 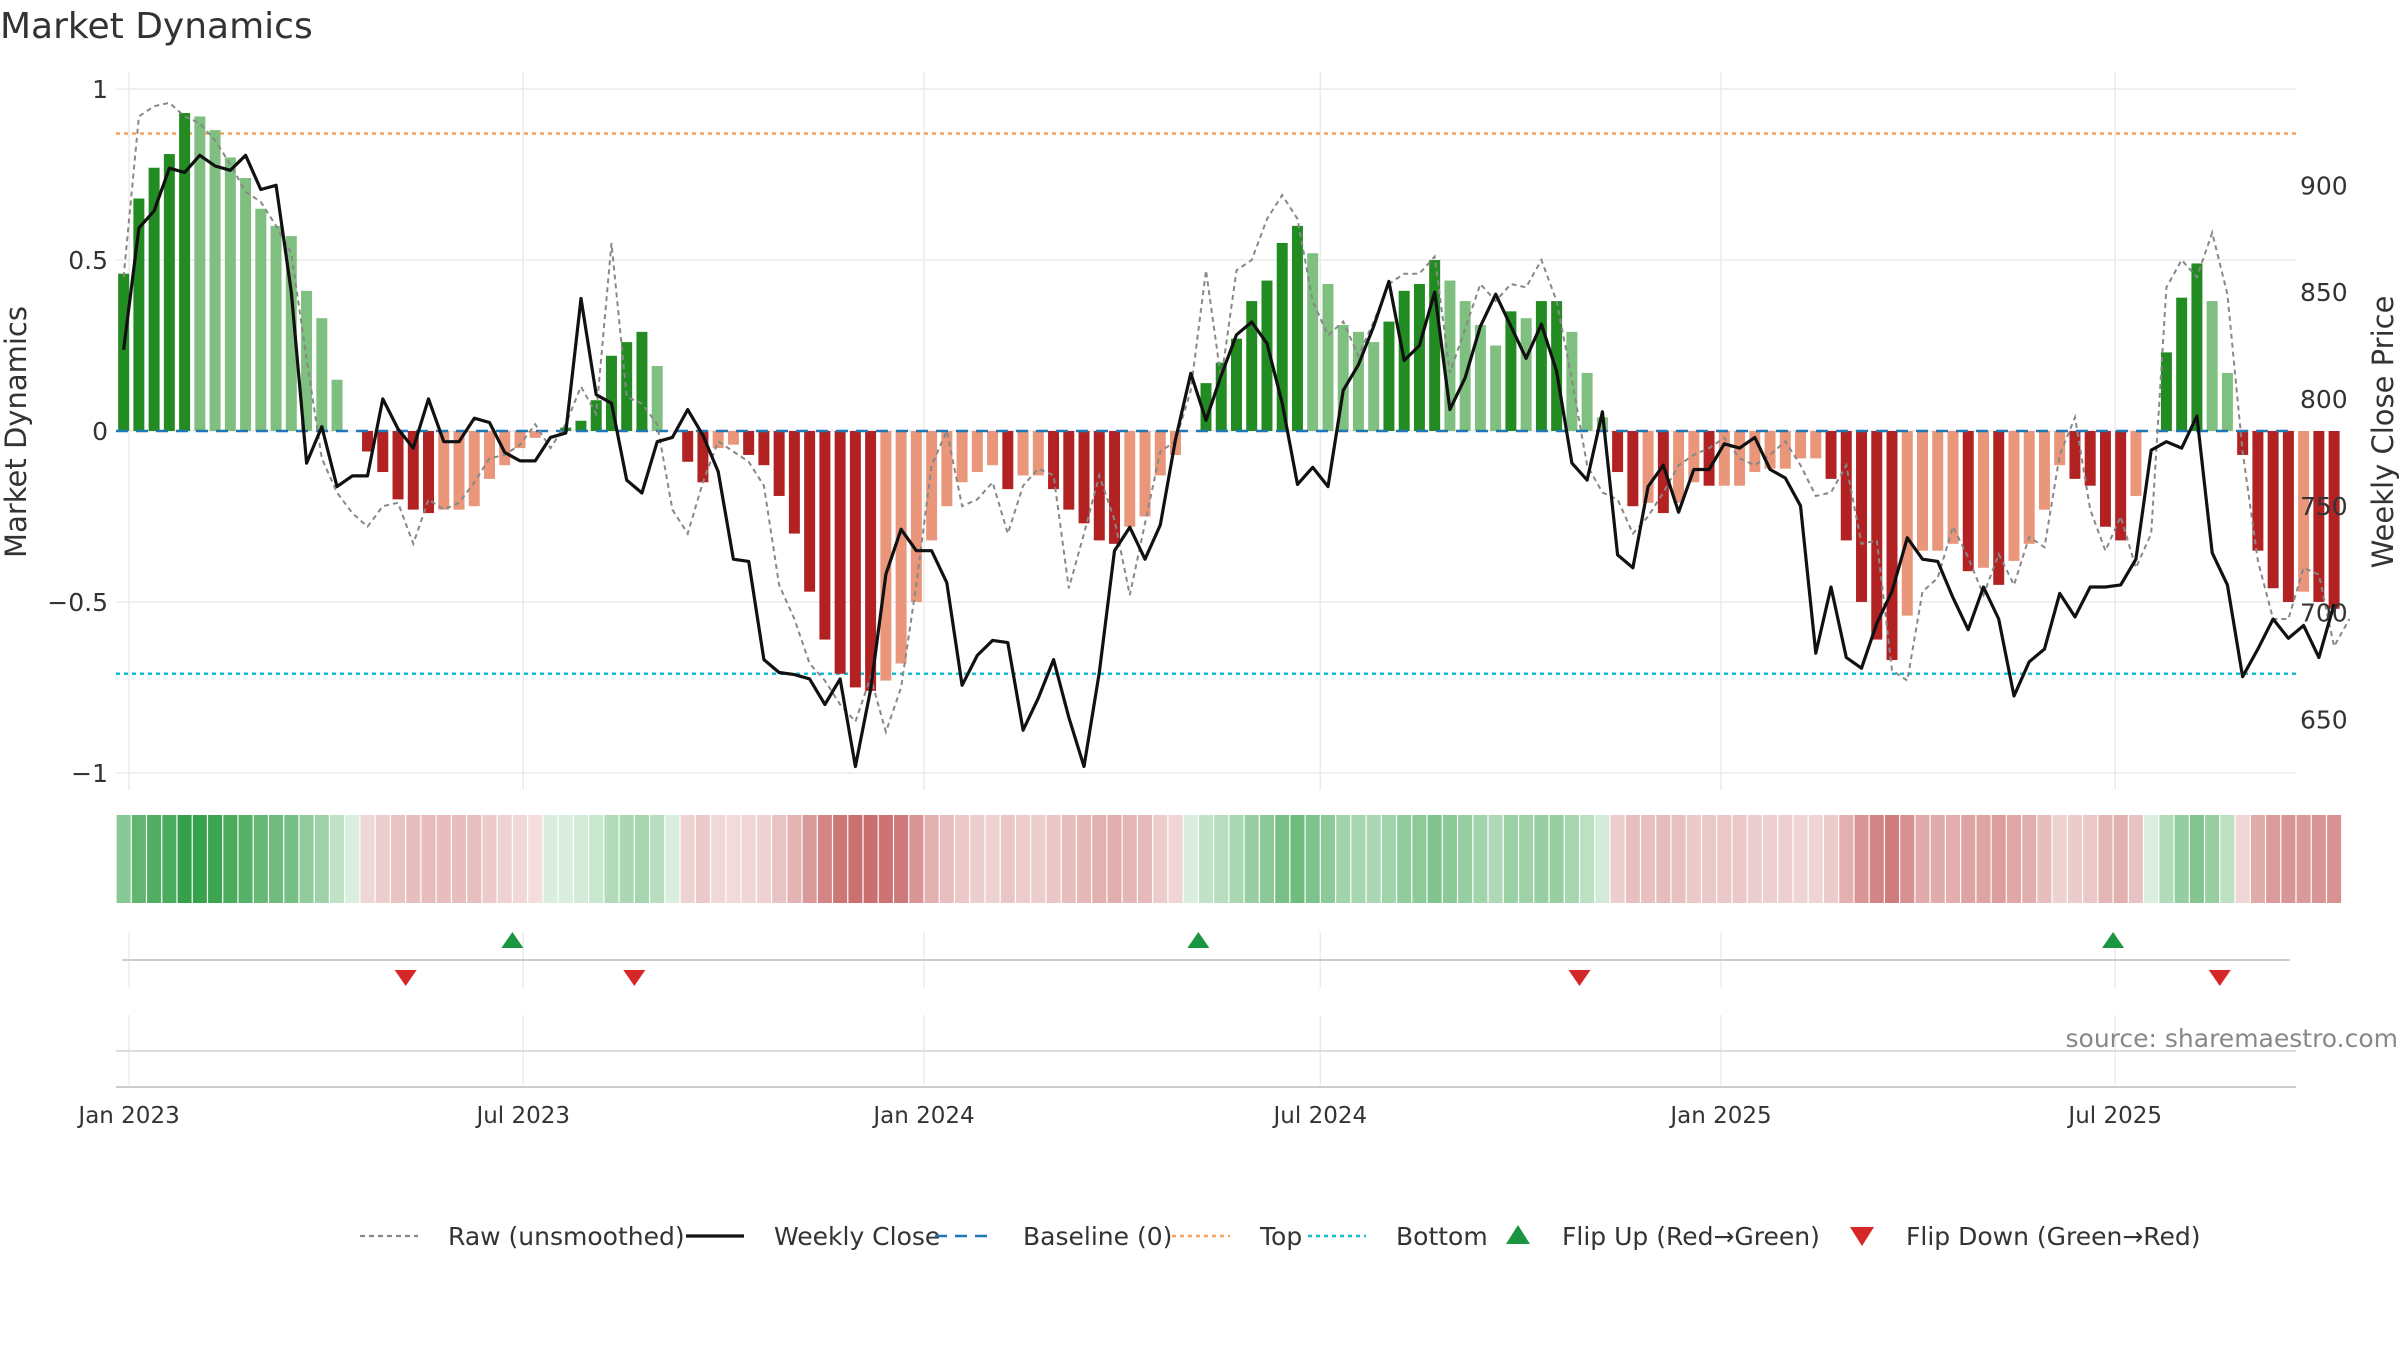 I want to click on flip-up-marker, so click(x=512, y=940).